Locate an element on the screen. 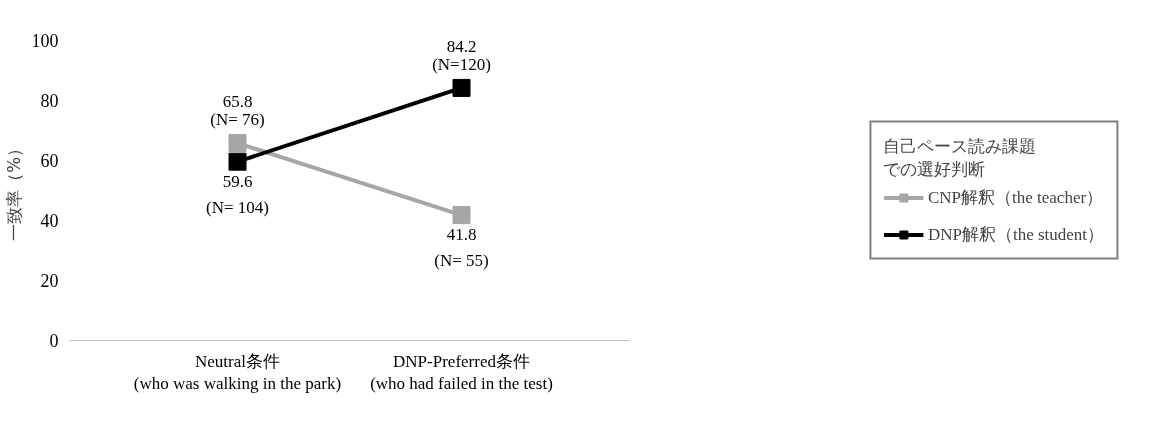 This screenshot has height=430, width=1155. y-axis-title: 一致率（%） is located at coordinates (13, 190).